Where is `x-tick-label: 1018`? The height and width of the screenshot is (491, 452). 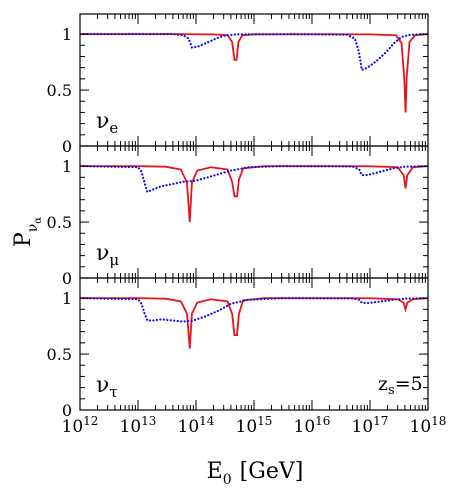
x-tick-label: 1018 is located at coordinates (428, 425).